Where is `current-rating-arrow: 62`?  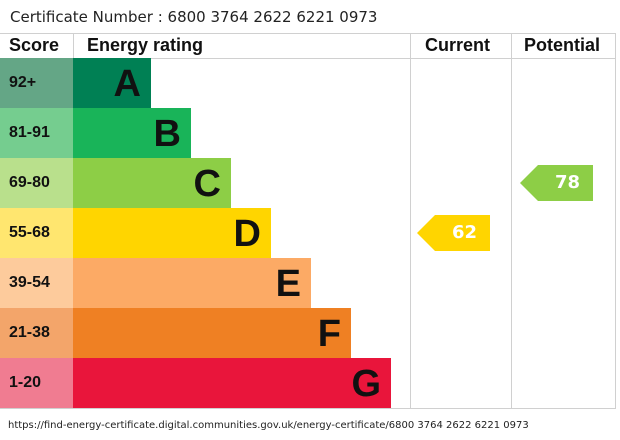
current-rating-arrow: 62 is located at coordinates (453, 233).